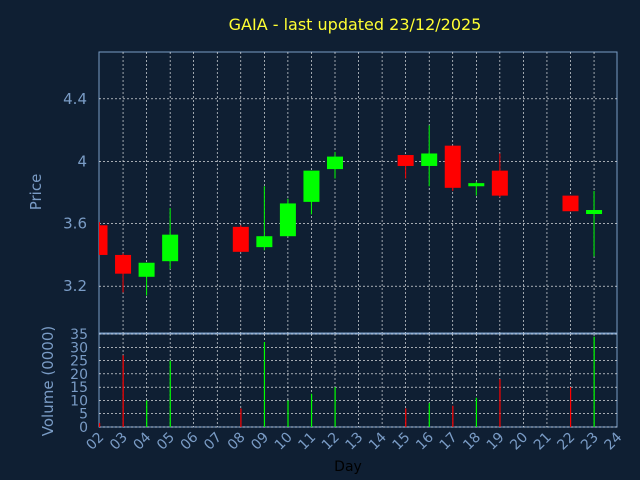 The width and height of the screenshot is (640, 480). What do you see at coordinates (237, 442) in the screenshot?
I see `day-tick-label: 08` at bounding box center [237, 442].